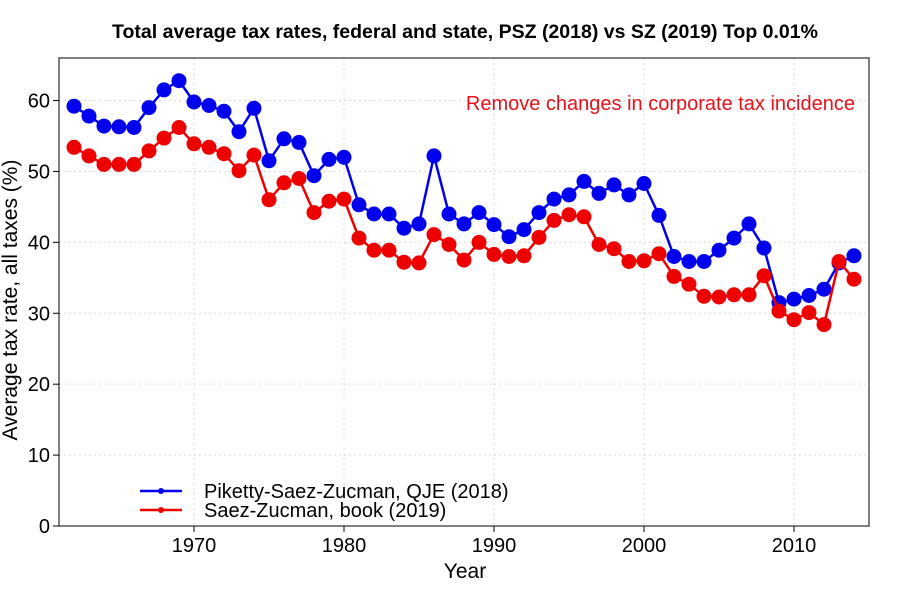 This screenshot has height=600, width=900. What do you see at coordinates (39, 314) in the screenshot?
I see `y-tick-label: 30` at bounding box center [39, 314].